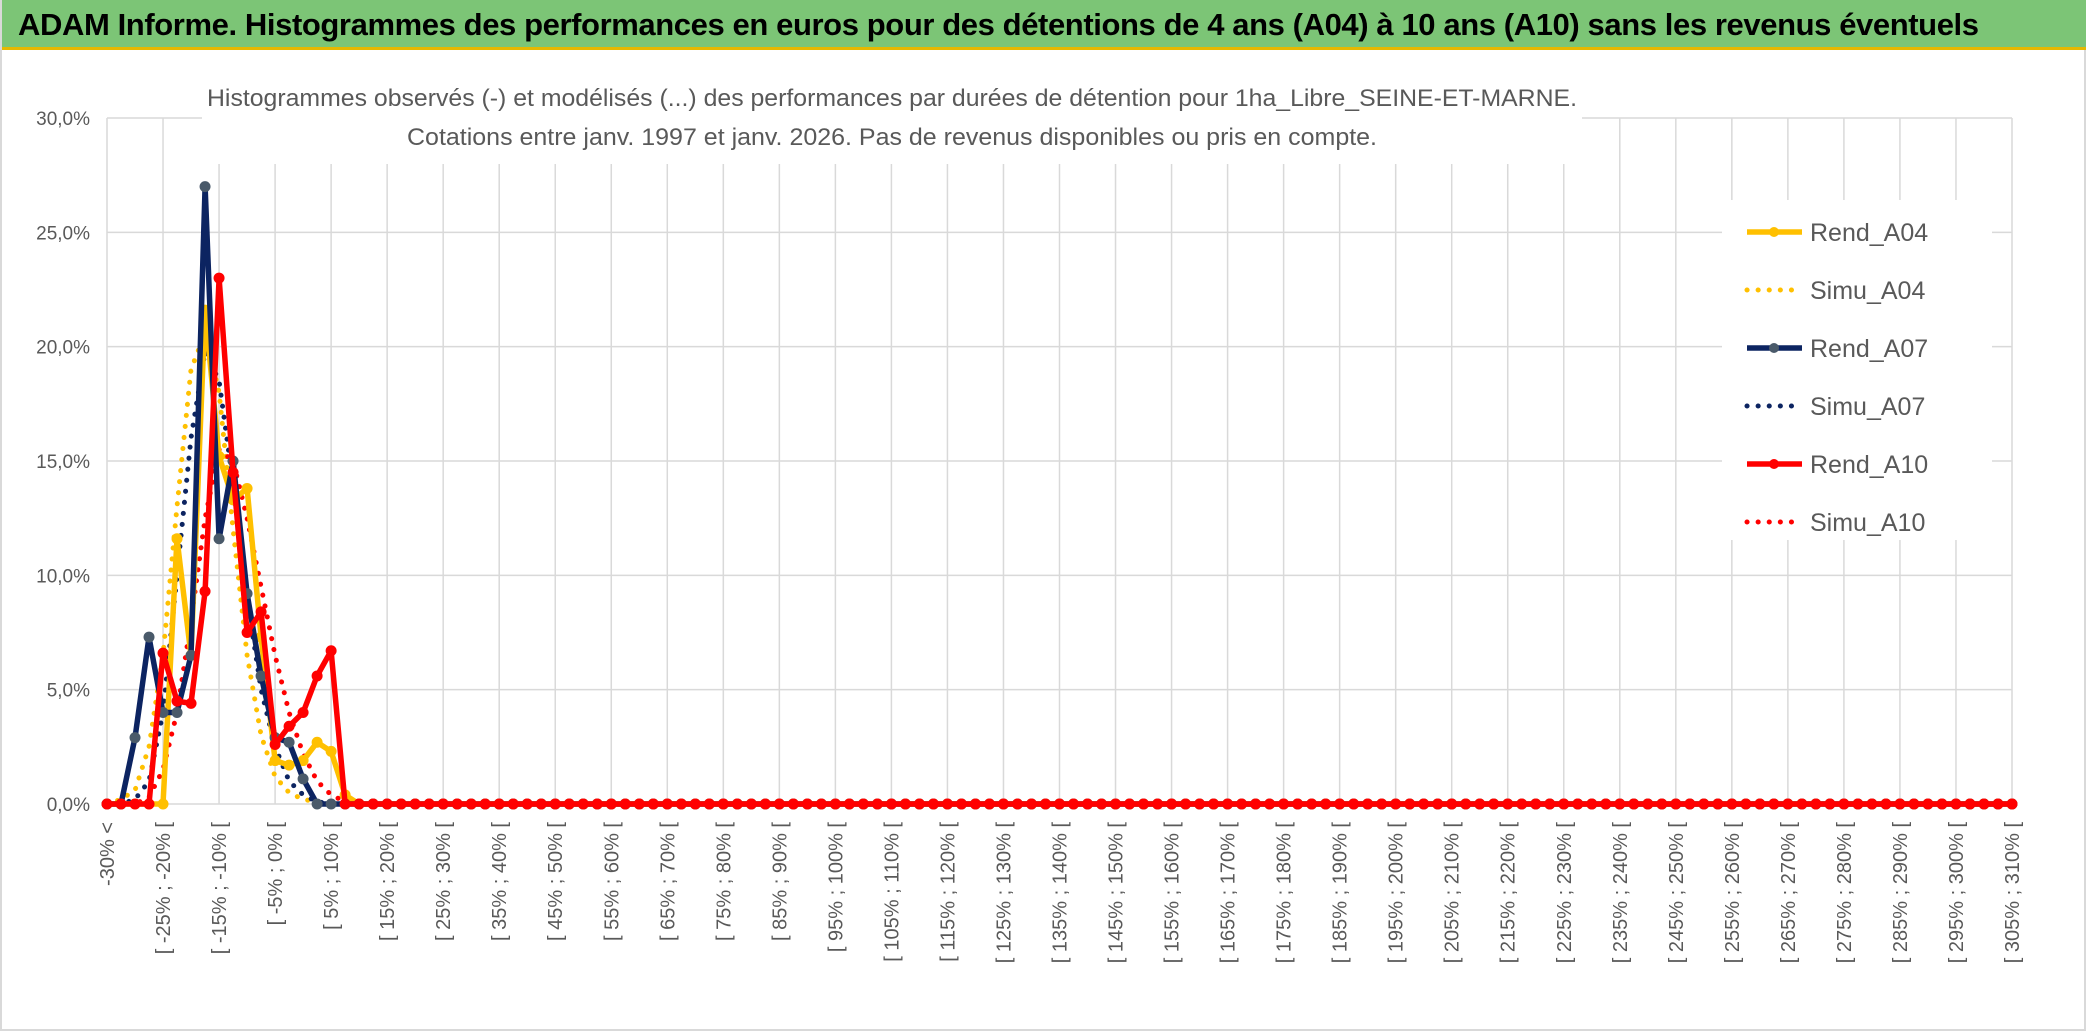  Describe the element at coordinates (332, 876) in the screenshot. I see `x-tick-label: [ 5% ; 10% [` at that location.